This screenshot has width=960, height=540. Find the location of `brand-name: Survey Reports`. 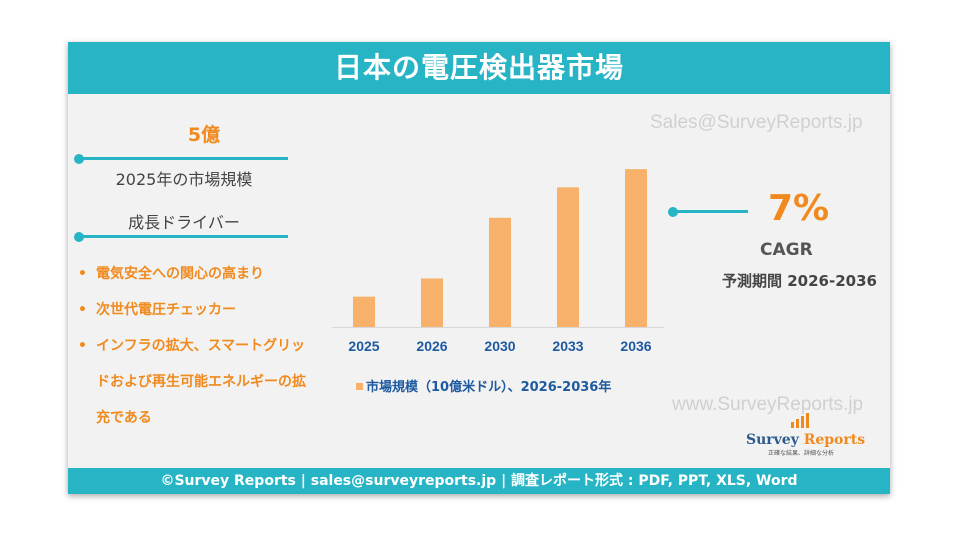

brand-name: Survey Reports is located at coordinates (805, 440).